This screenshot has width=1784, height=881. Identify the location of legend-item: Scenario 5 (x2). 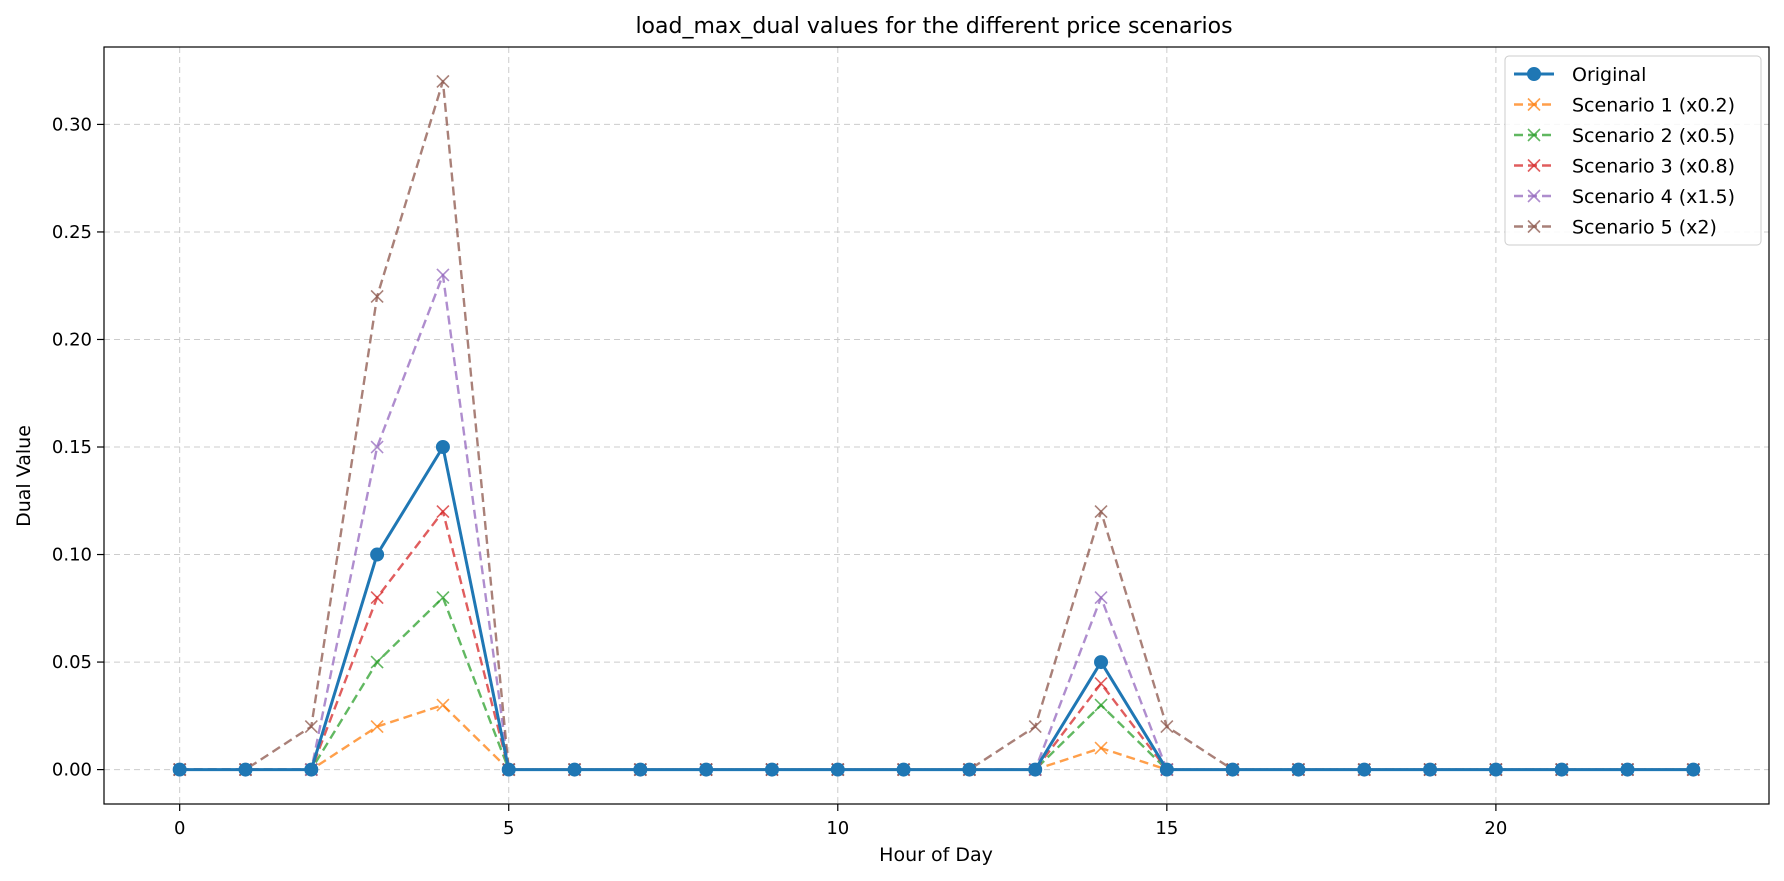
(1615, 228).